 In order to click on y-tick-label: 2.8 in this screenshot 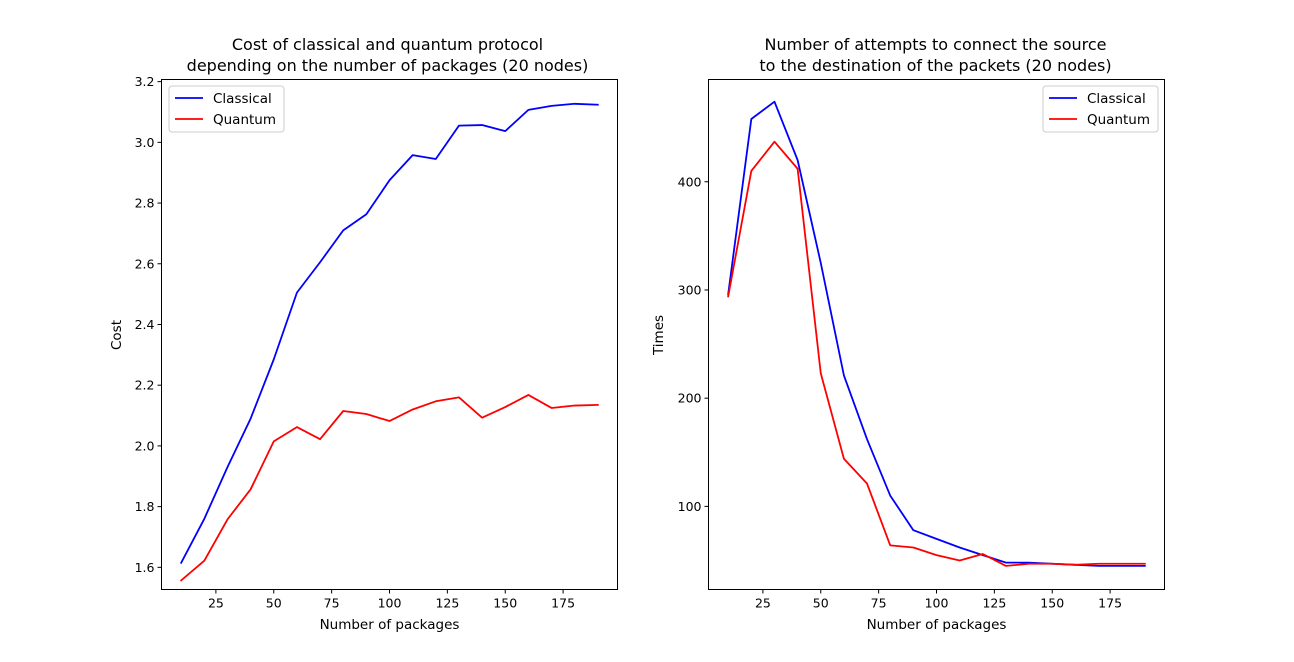, I will do `click(145, 203)`.